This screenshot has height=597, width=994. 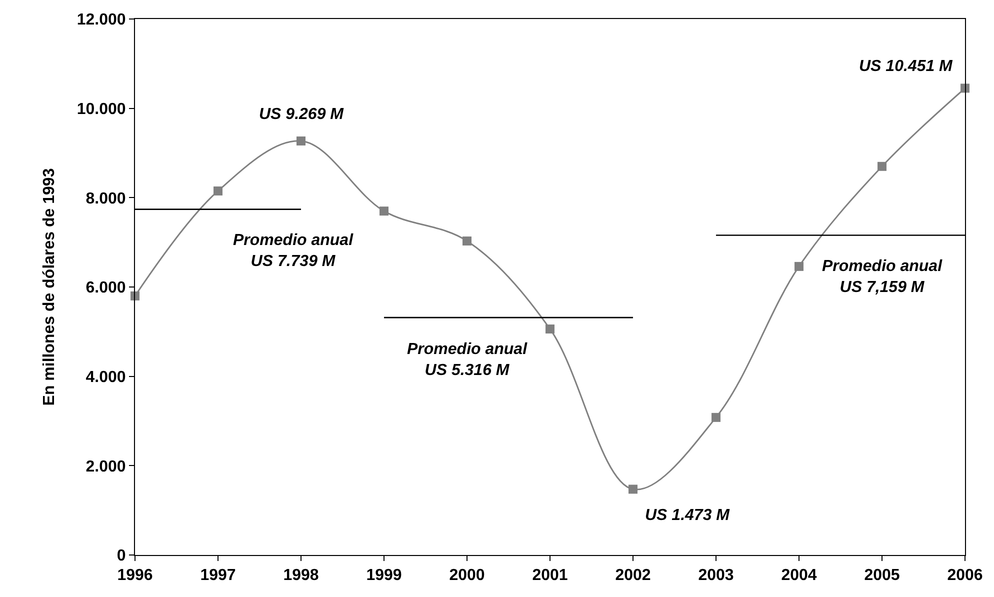 I want to click on x-tick-label: 1996, so click(x=135, y=575).